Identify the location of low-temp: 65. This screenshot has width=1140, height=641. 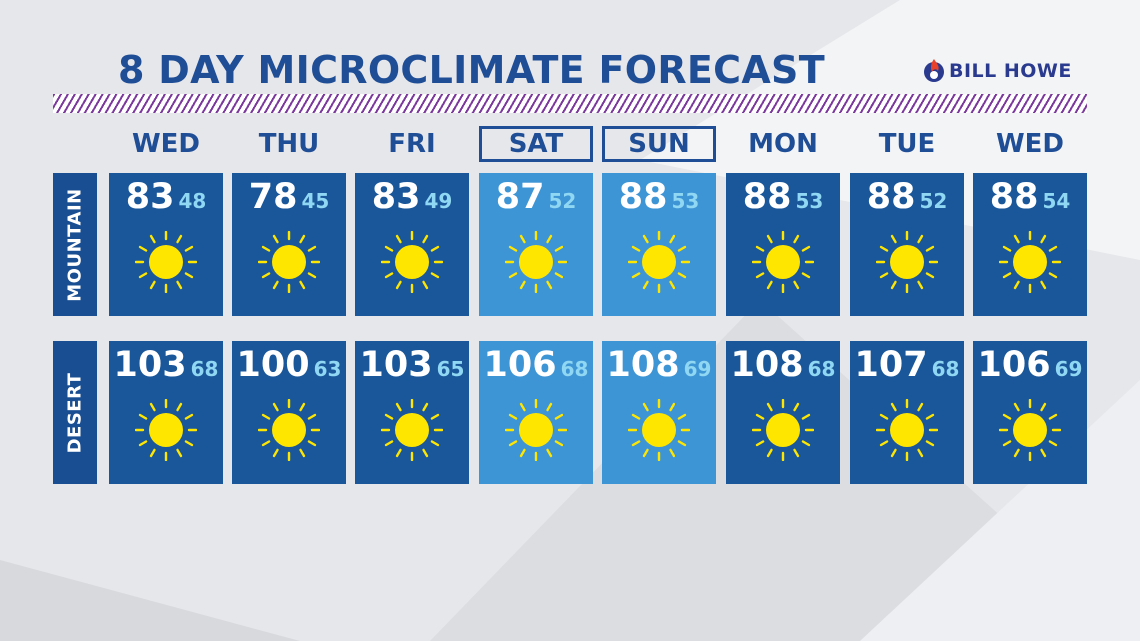
(450, 369).